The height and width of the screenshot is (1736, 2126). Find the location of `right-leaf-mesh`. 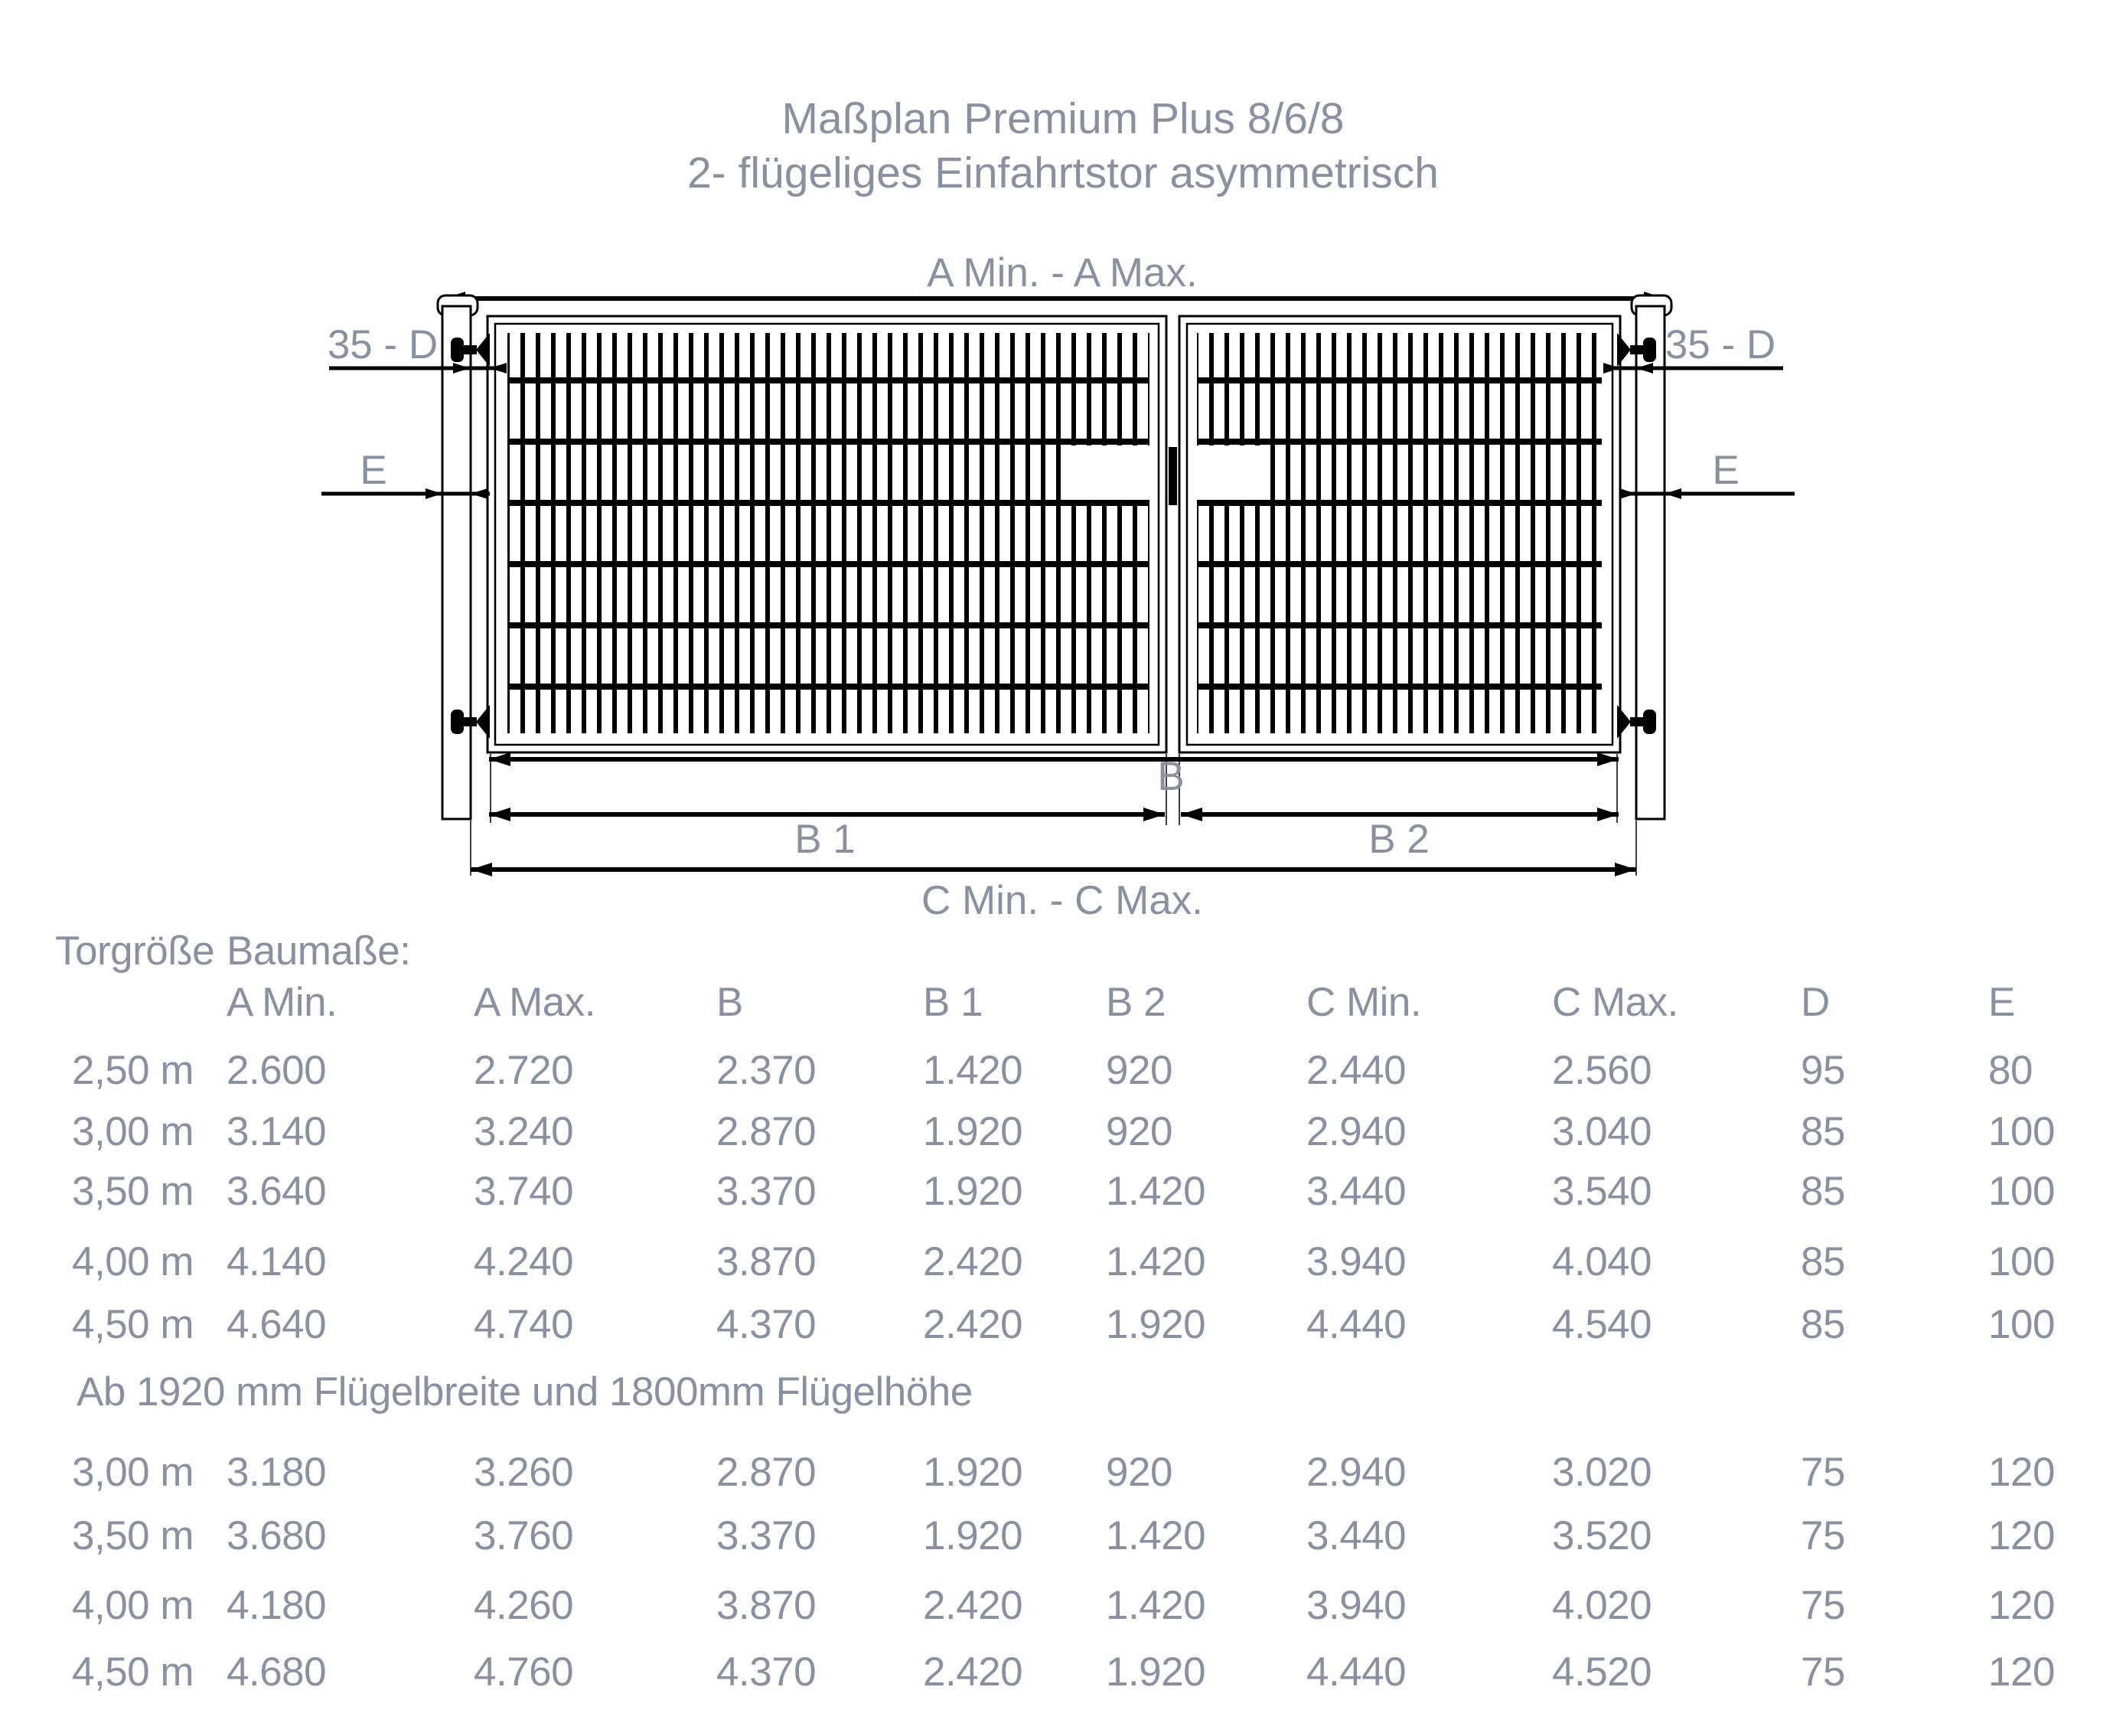

right-leaf-mesh is located at coordinates (1399, 533).